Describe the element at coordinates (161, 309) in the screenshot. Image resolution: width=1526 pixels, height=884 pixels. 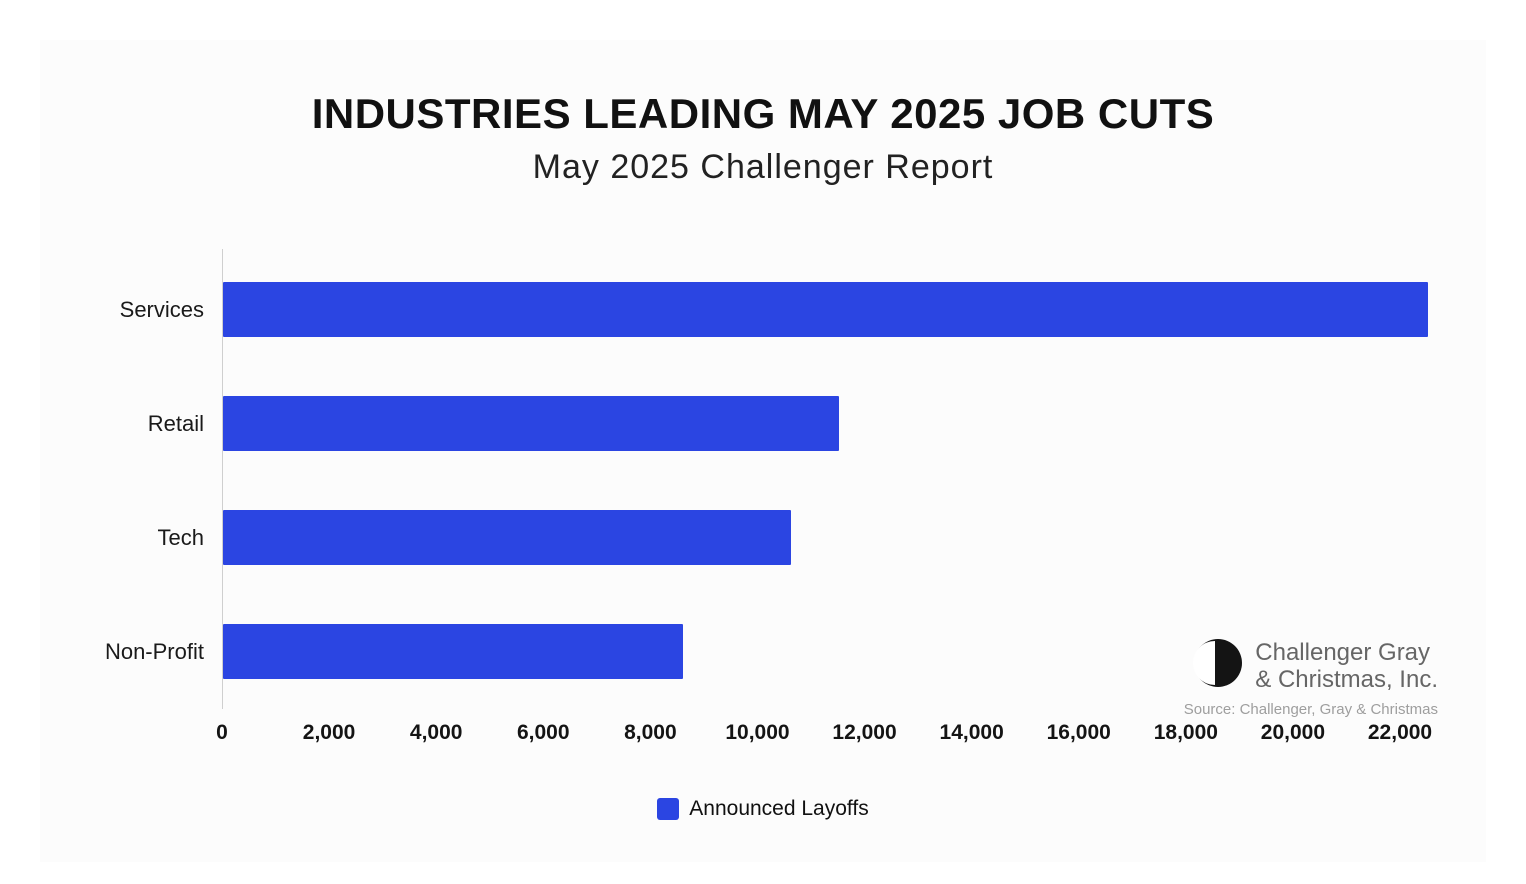
I see `category-label: Services` at that location.